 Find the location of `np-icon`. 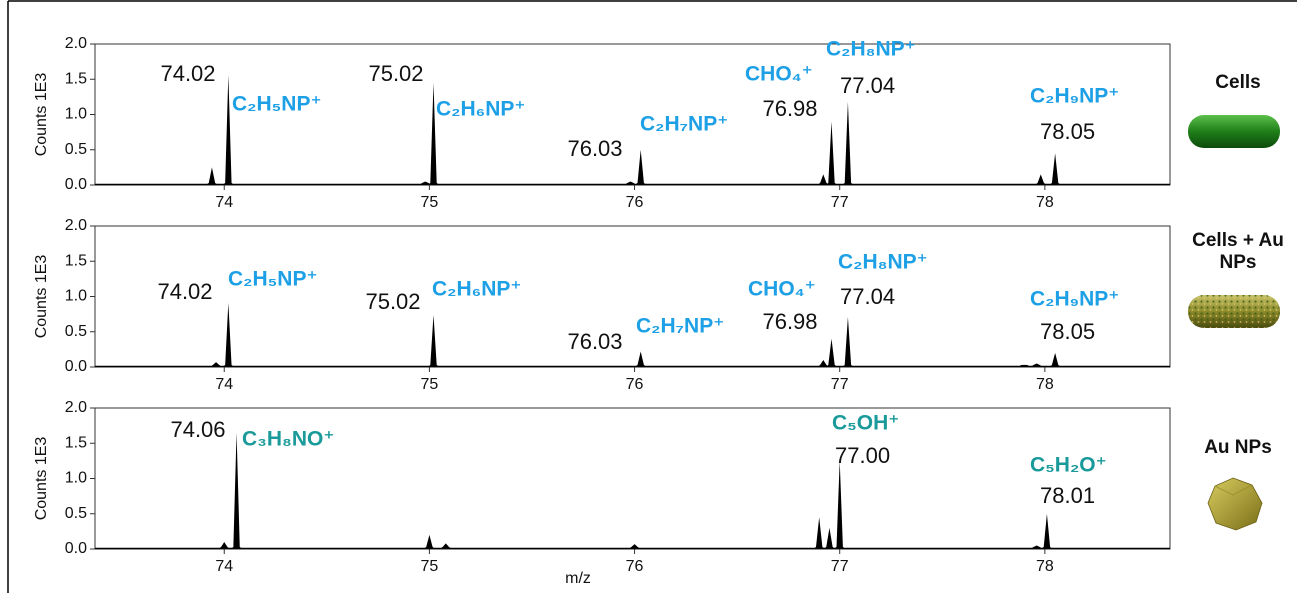

np-icon is located at coordinates (1235, 504).